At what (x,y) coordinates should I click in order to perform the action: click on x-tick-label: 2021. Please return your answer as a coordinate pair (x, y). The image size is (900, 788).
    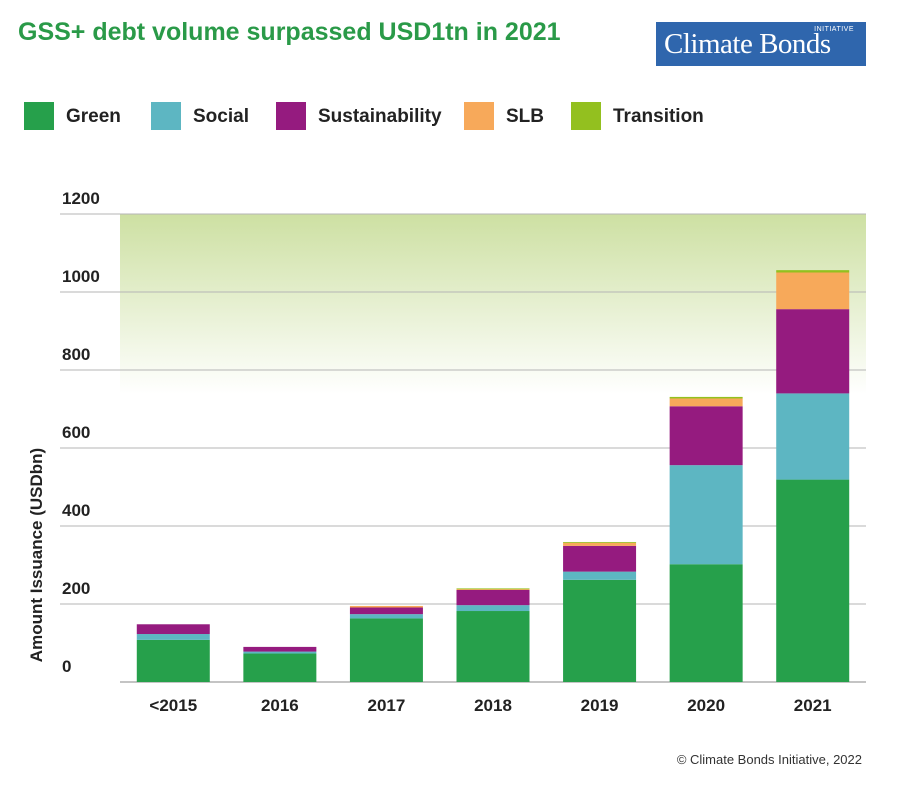
    Looking at the image, I should click on (813, 705).